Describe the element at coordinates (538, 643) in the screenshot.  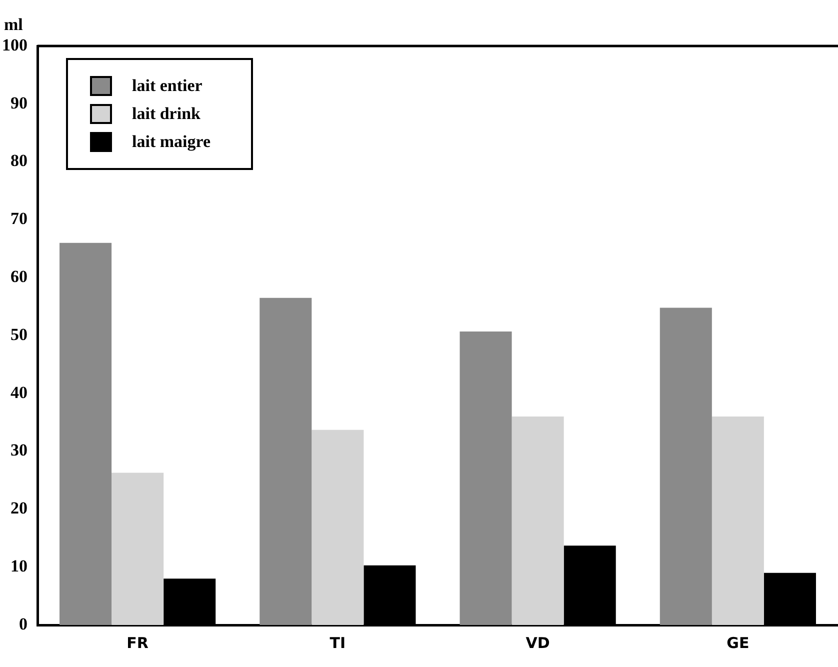
I see `x-tick-label: VD` at that location.